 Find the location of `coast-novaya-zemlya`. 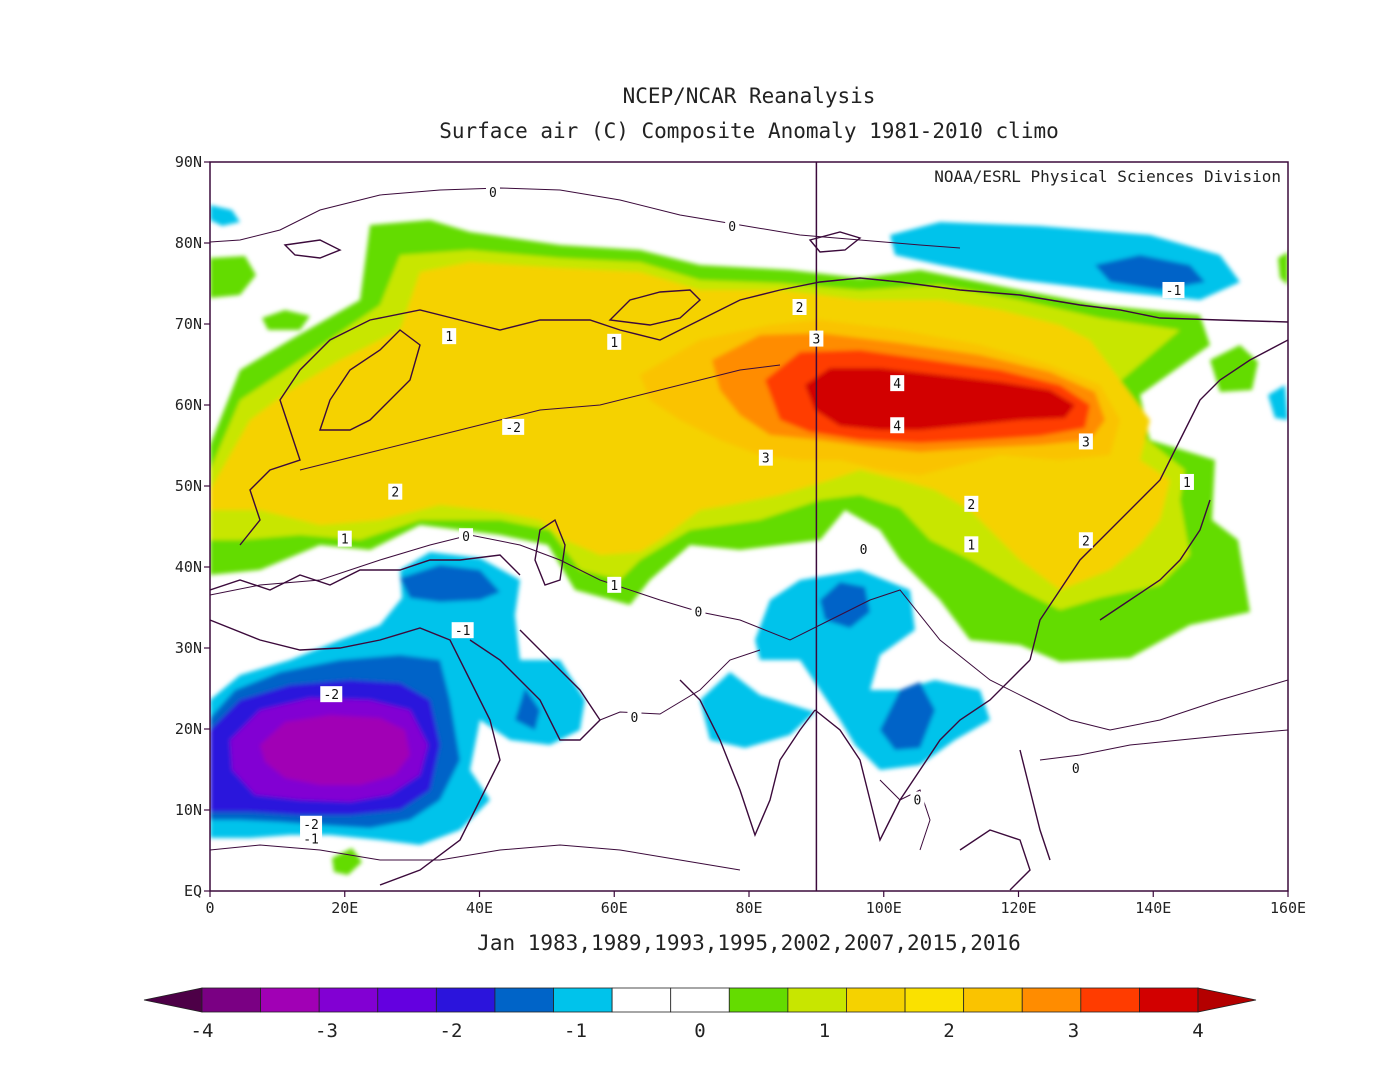

coast-novaya-zemlya is located at coordinates (655, 307).